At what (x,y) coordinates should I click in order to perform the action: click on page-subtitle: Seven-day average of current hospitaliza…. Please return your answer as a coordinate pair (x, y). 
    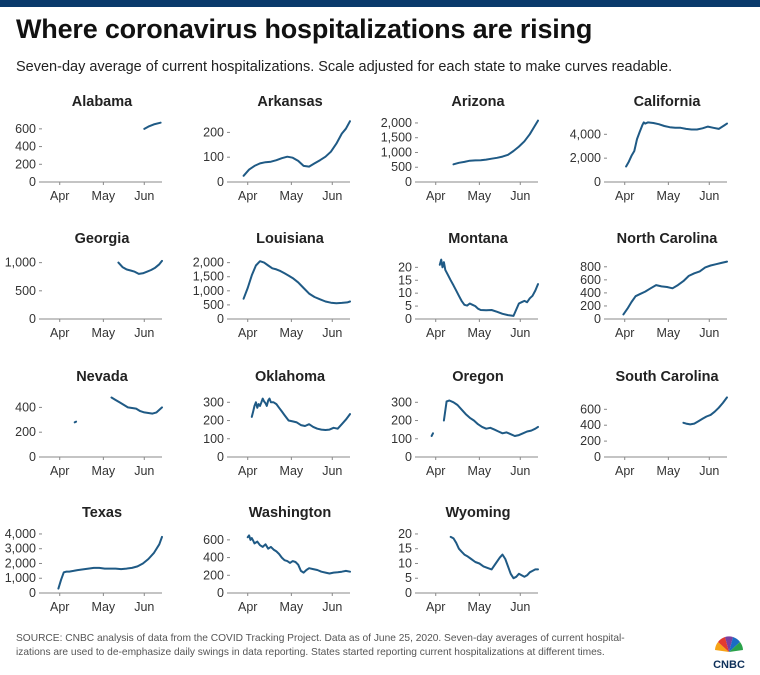
    Looking at the image, I should click on (344, 67).